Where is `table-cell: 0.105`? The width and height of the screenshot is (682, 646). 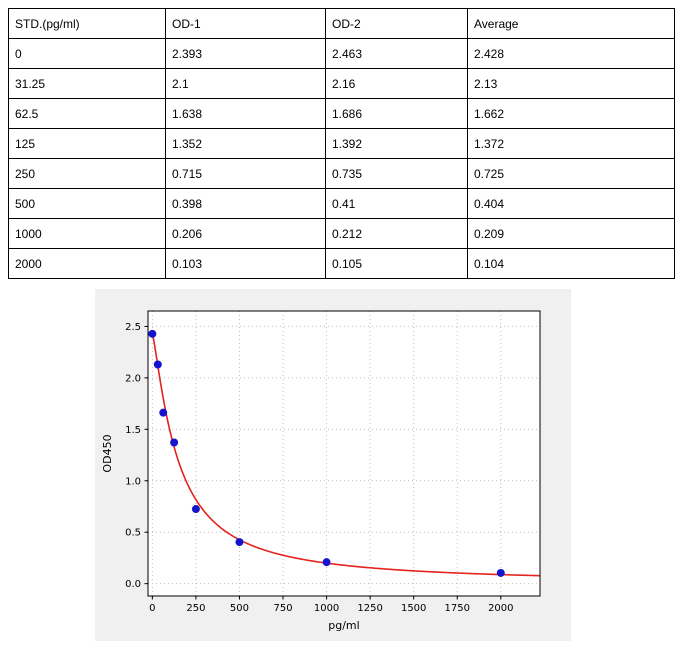 table-cell: 0.105 is located at coordinates (396, 263).